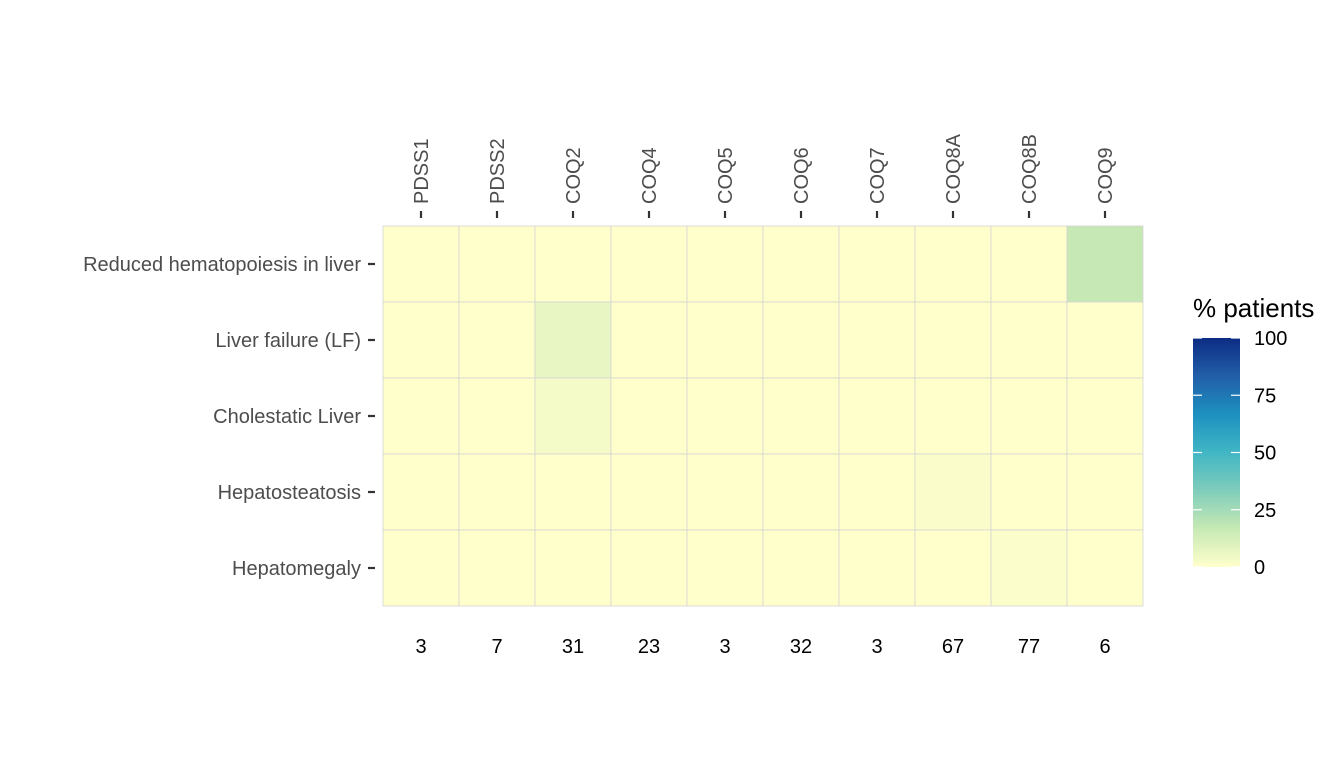 This screenshot has height=768, width=1344. What do you see at coordinates (1253, 436) in the screenshot?
I see `legend: % patients 0 25 50 75 100` at bounding box center [1253, 436].